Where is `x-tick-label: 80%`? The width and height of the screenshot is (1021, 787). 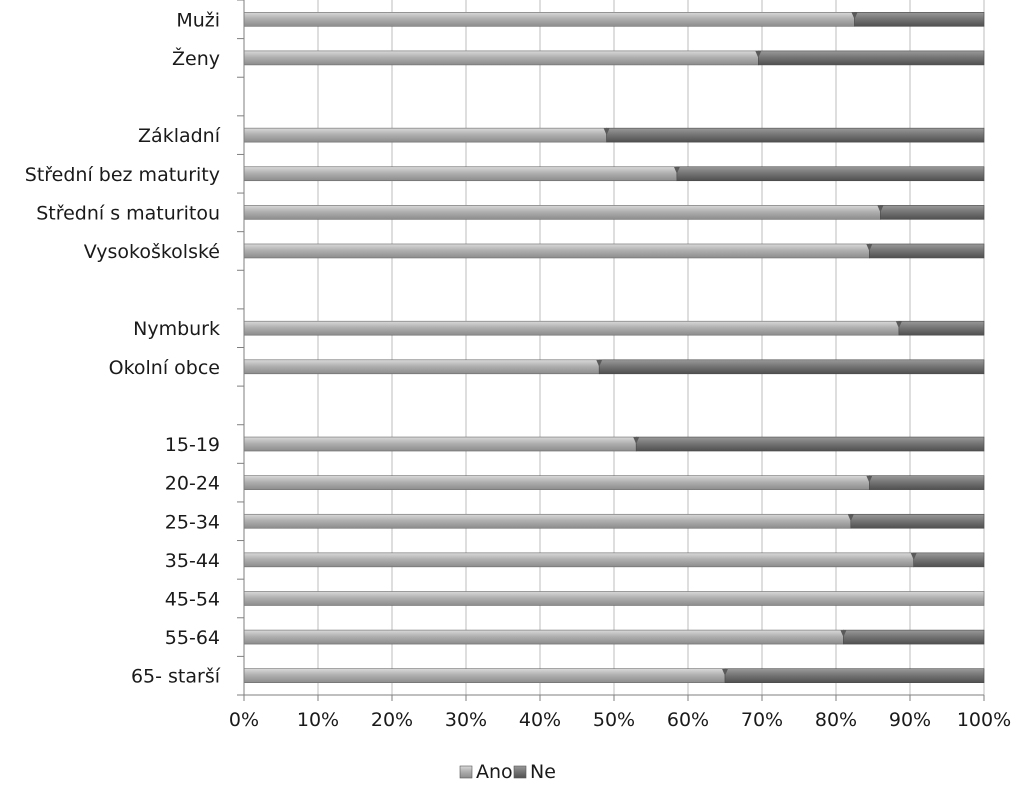 x-tick-label: 80% is located at coordinates (836, 720).